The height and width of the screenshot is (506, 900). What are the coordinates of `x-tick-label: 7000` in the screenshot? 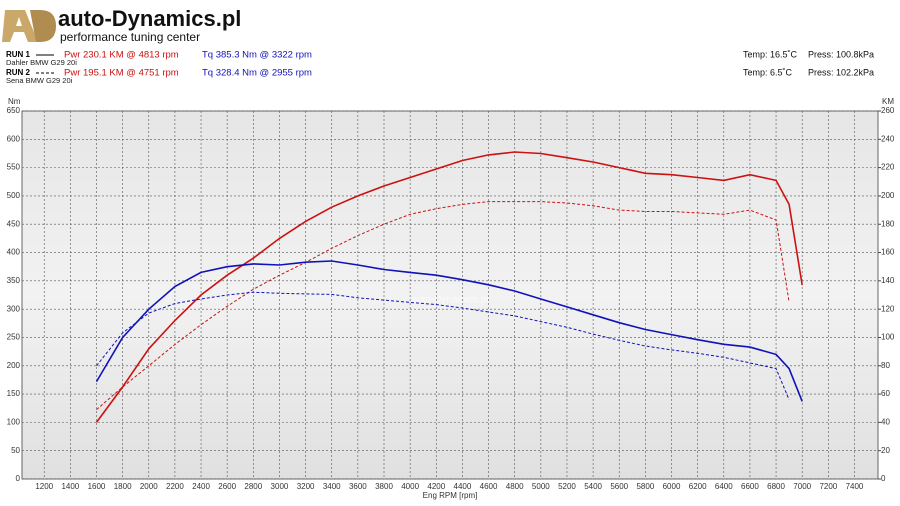 It's located at (802, 486).